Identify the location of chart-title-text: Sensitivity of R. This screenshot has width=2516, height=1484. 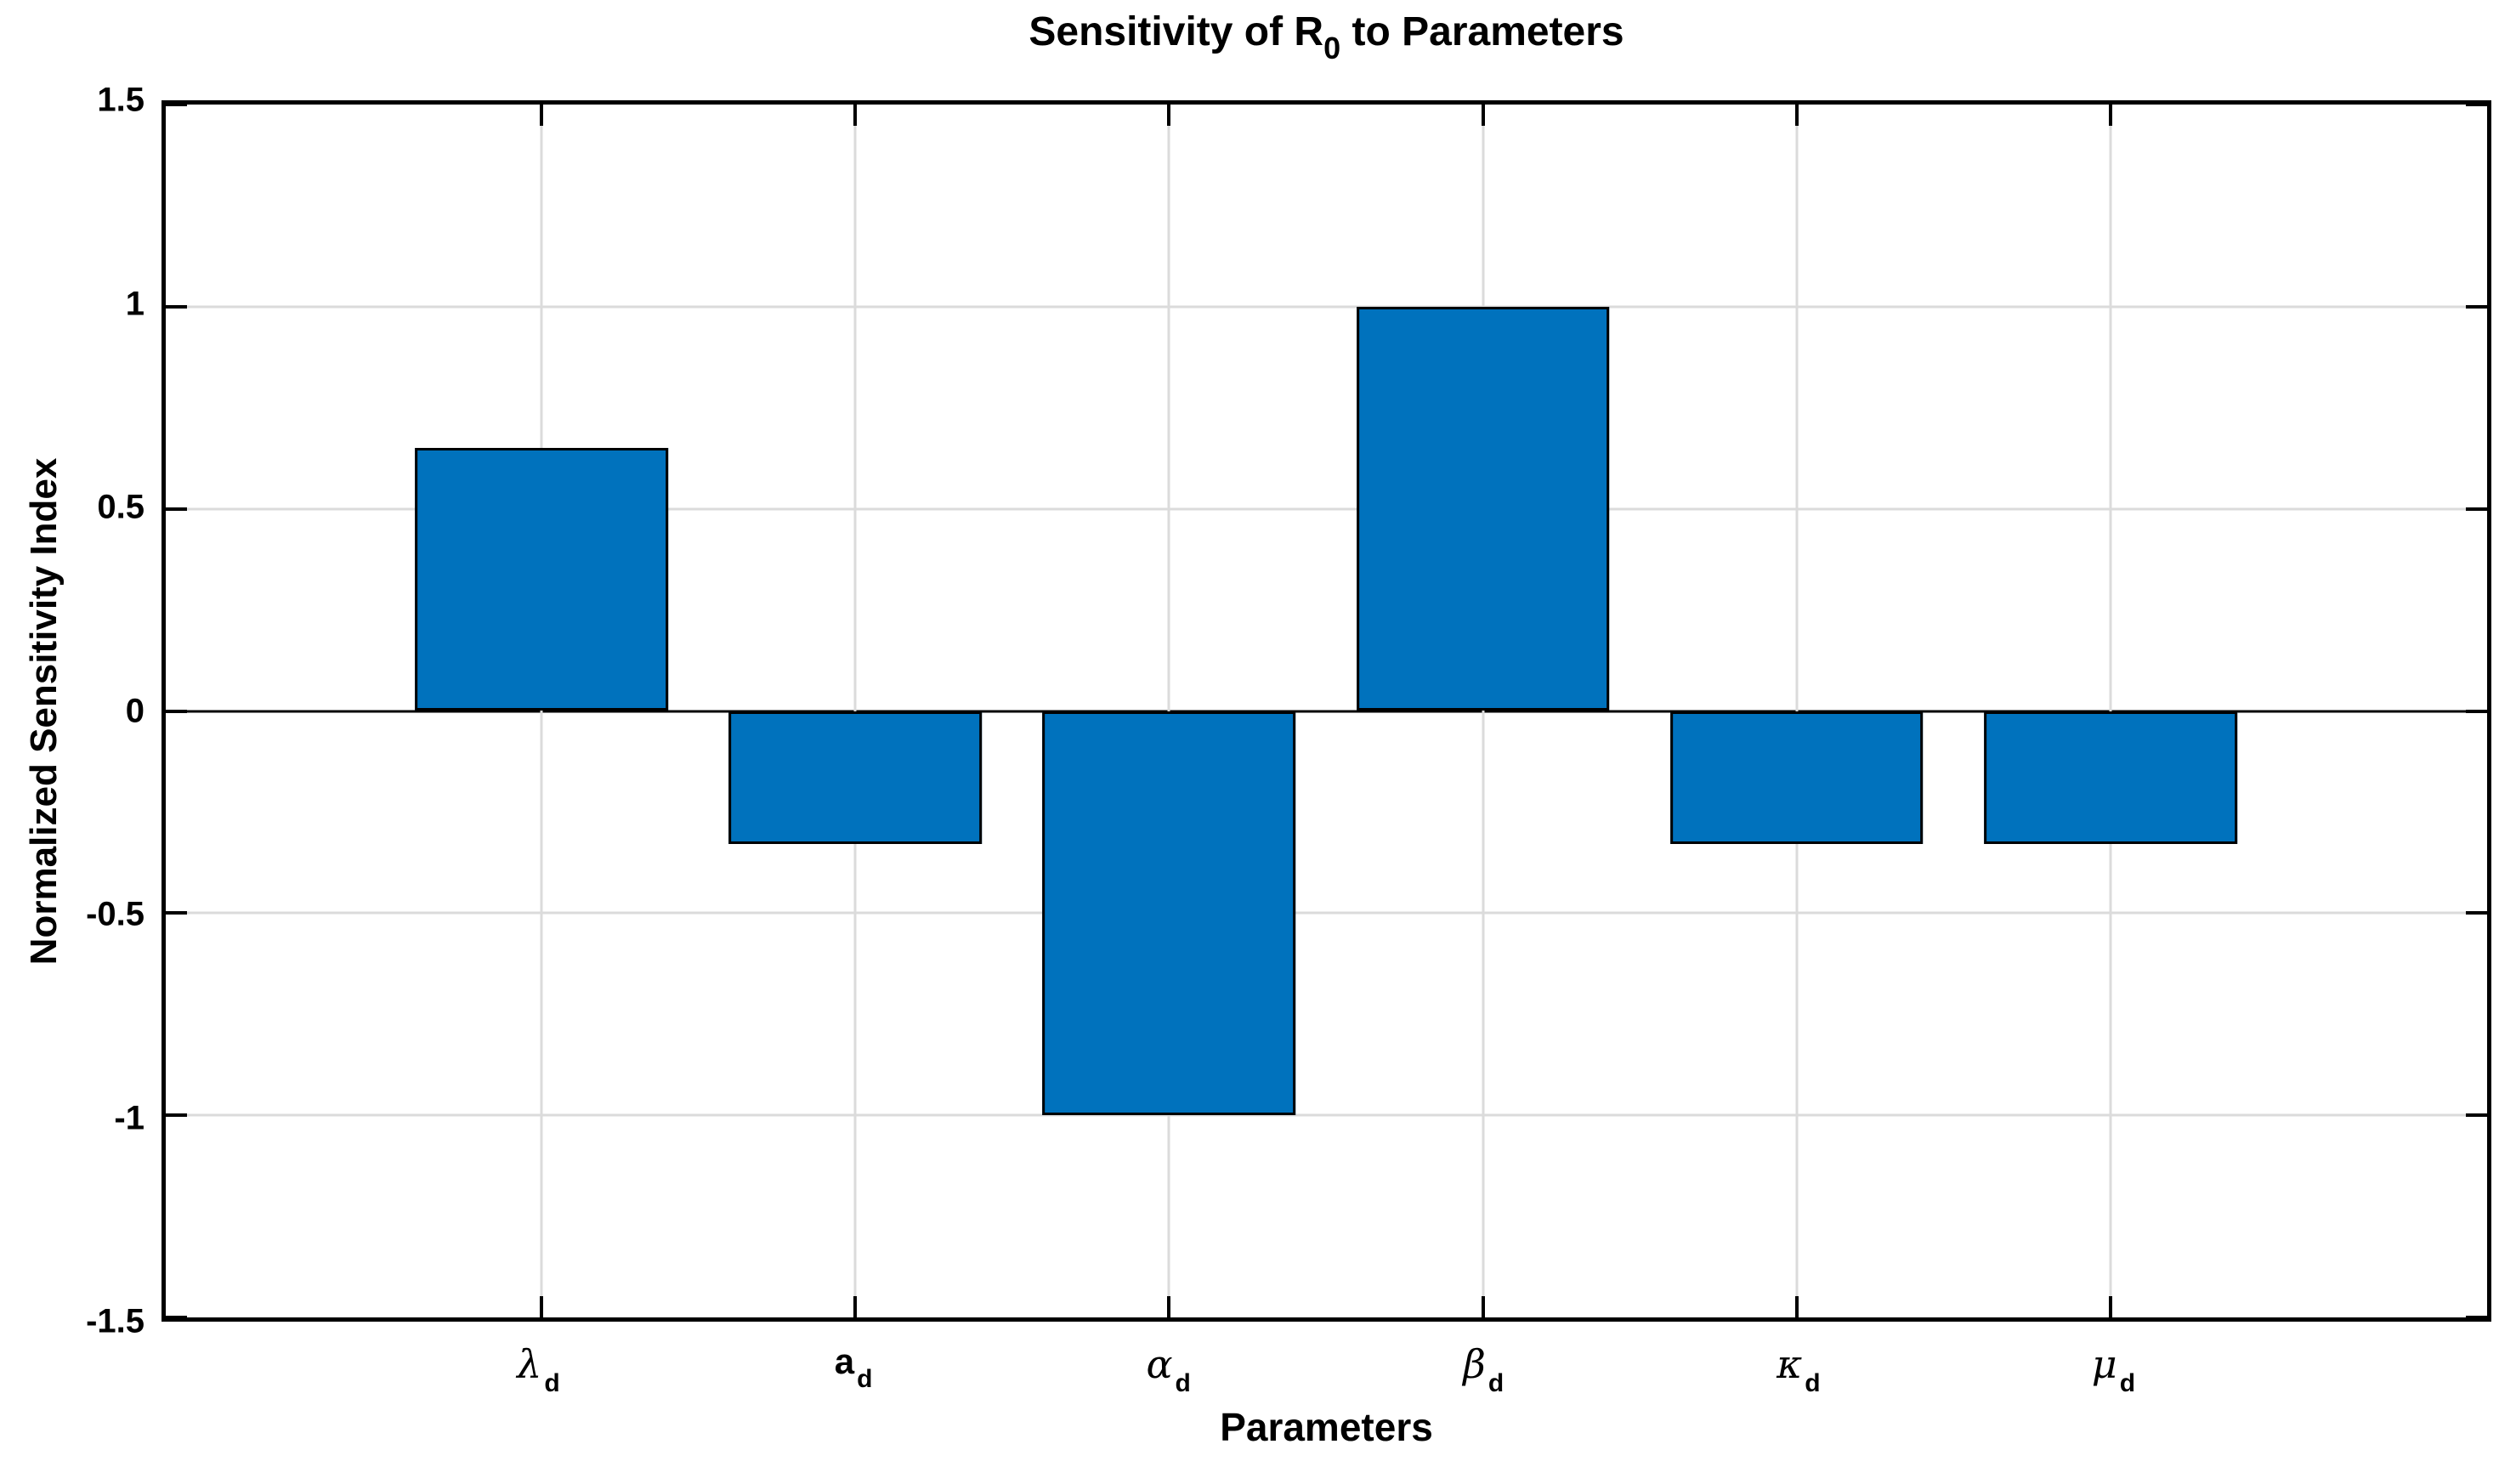
(1176, 31).